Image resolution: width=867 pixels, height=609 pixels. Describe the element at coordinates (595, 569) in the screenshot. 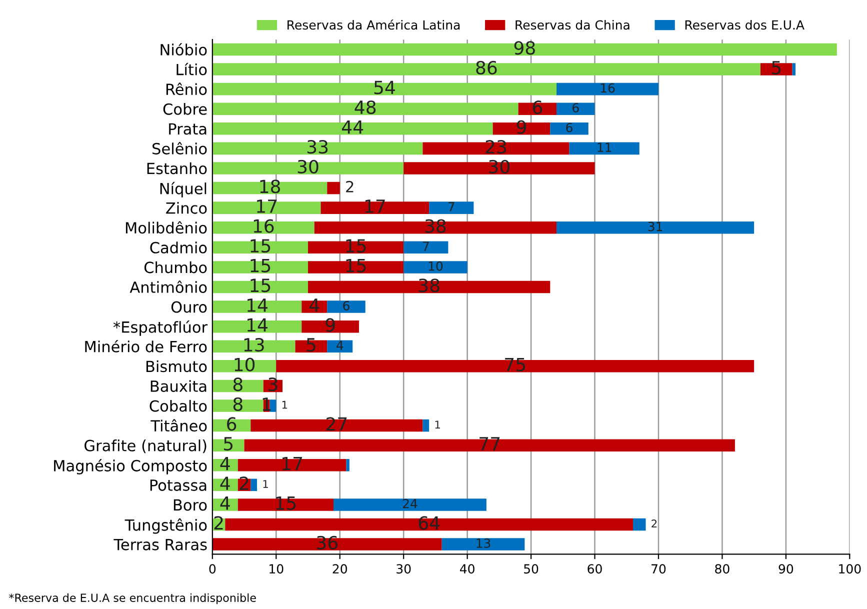

I see `x-tick-label: 60` at that location.